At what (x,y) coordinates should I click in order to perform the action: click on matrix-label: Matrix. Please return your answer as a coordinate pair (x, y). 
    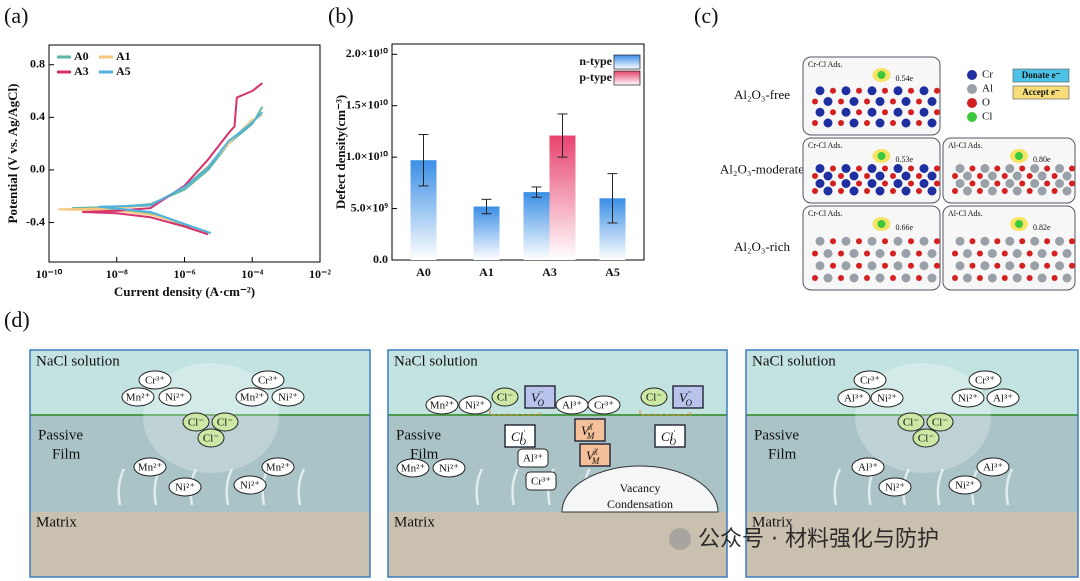
    Looking at the image, I should click on (56, 522).